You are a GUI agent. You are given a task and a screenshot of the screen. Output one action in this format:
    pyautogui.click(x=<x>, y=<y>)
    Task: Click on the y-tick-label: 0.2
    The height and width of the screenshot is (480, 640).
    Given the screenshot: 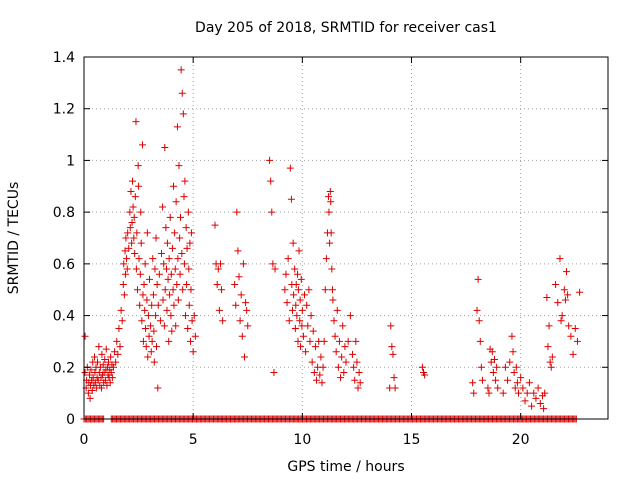 What is the action you would take?
    pyautogui.click(x=64, y=368)
    